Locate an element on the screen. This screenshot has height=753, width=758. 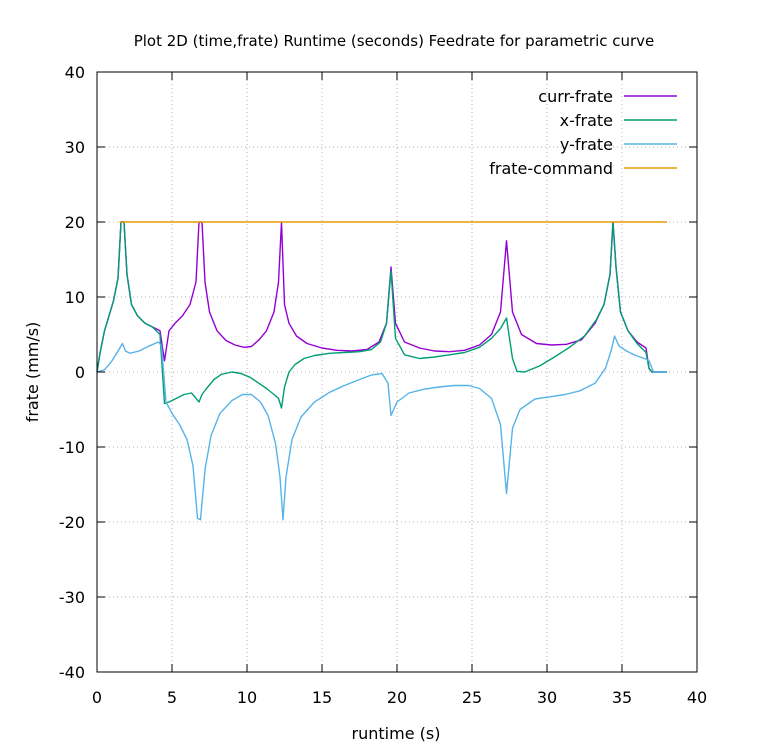
y-tick-label: 20 is located at coordinates (75, 222).